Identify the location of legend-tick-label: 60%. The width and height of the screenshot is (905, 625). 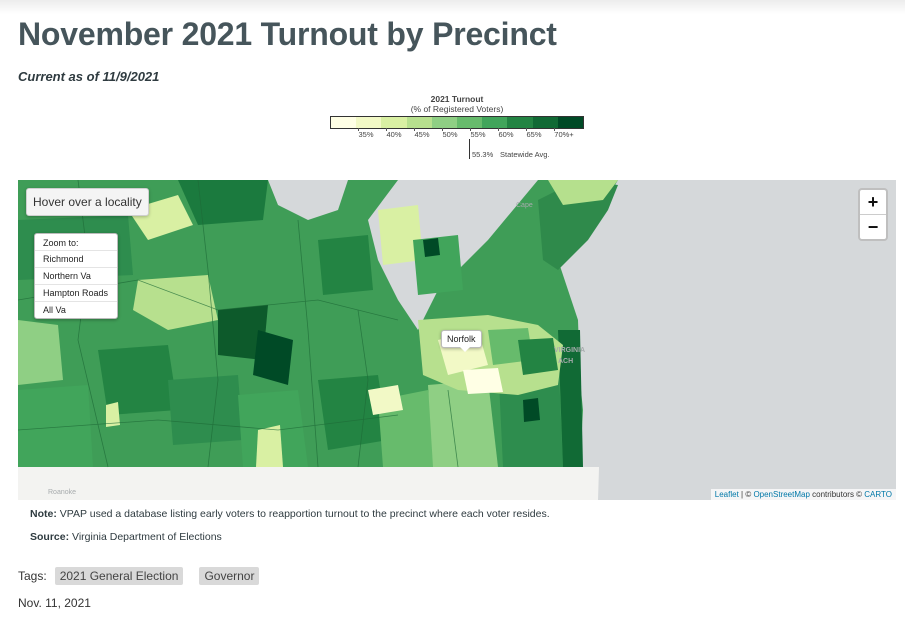
(506, 134).